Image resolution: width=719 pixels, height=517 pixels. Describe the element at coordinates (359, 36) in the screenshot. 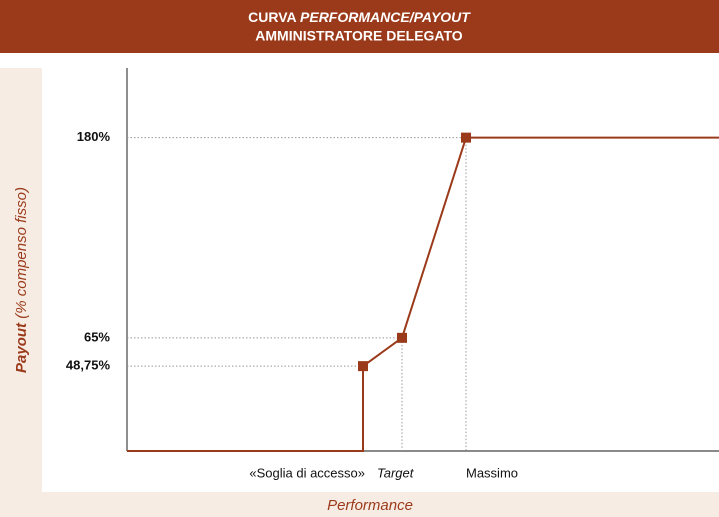

I see `chart-title-line2: AMMINISTRATORE DELEGATO` at that location.